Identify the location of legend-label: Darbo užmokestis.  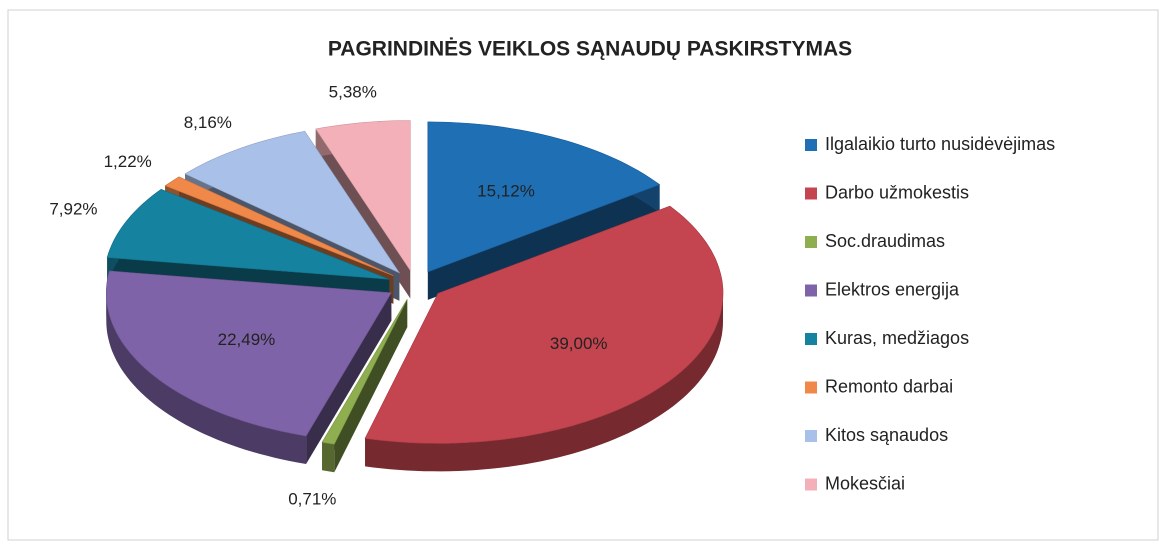
(897, 192).